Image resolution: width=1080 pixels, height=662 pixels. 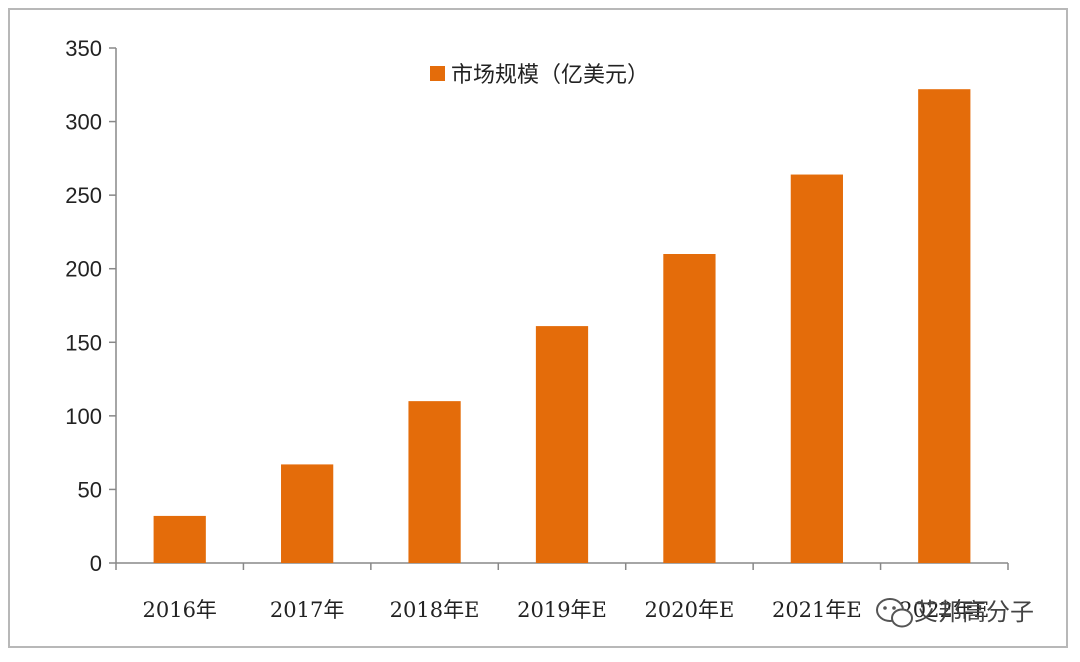 I want to click on y-tick-label: 200, so click(x=83, y=269).